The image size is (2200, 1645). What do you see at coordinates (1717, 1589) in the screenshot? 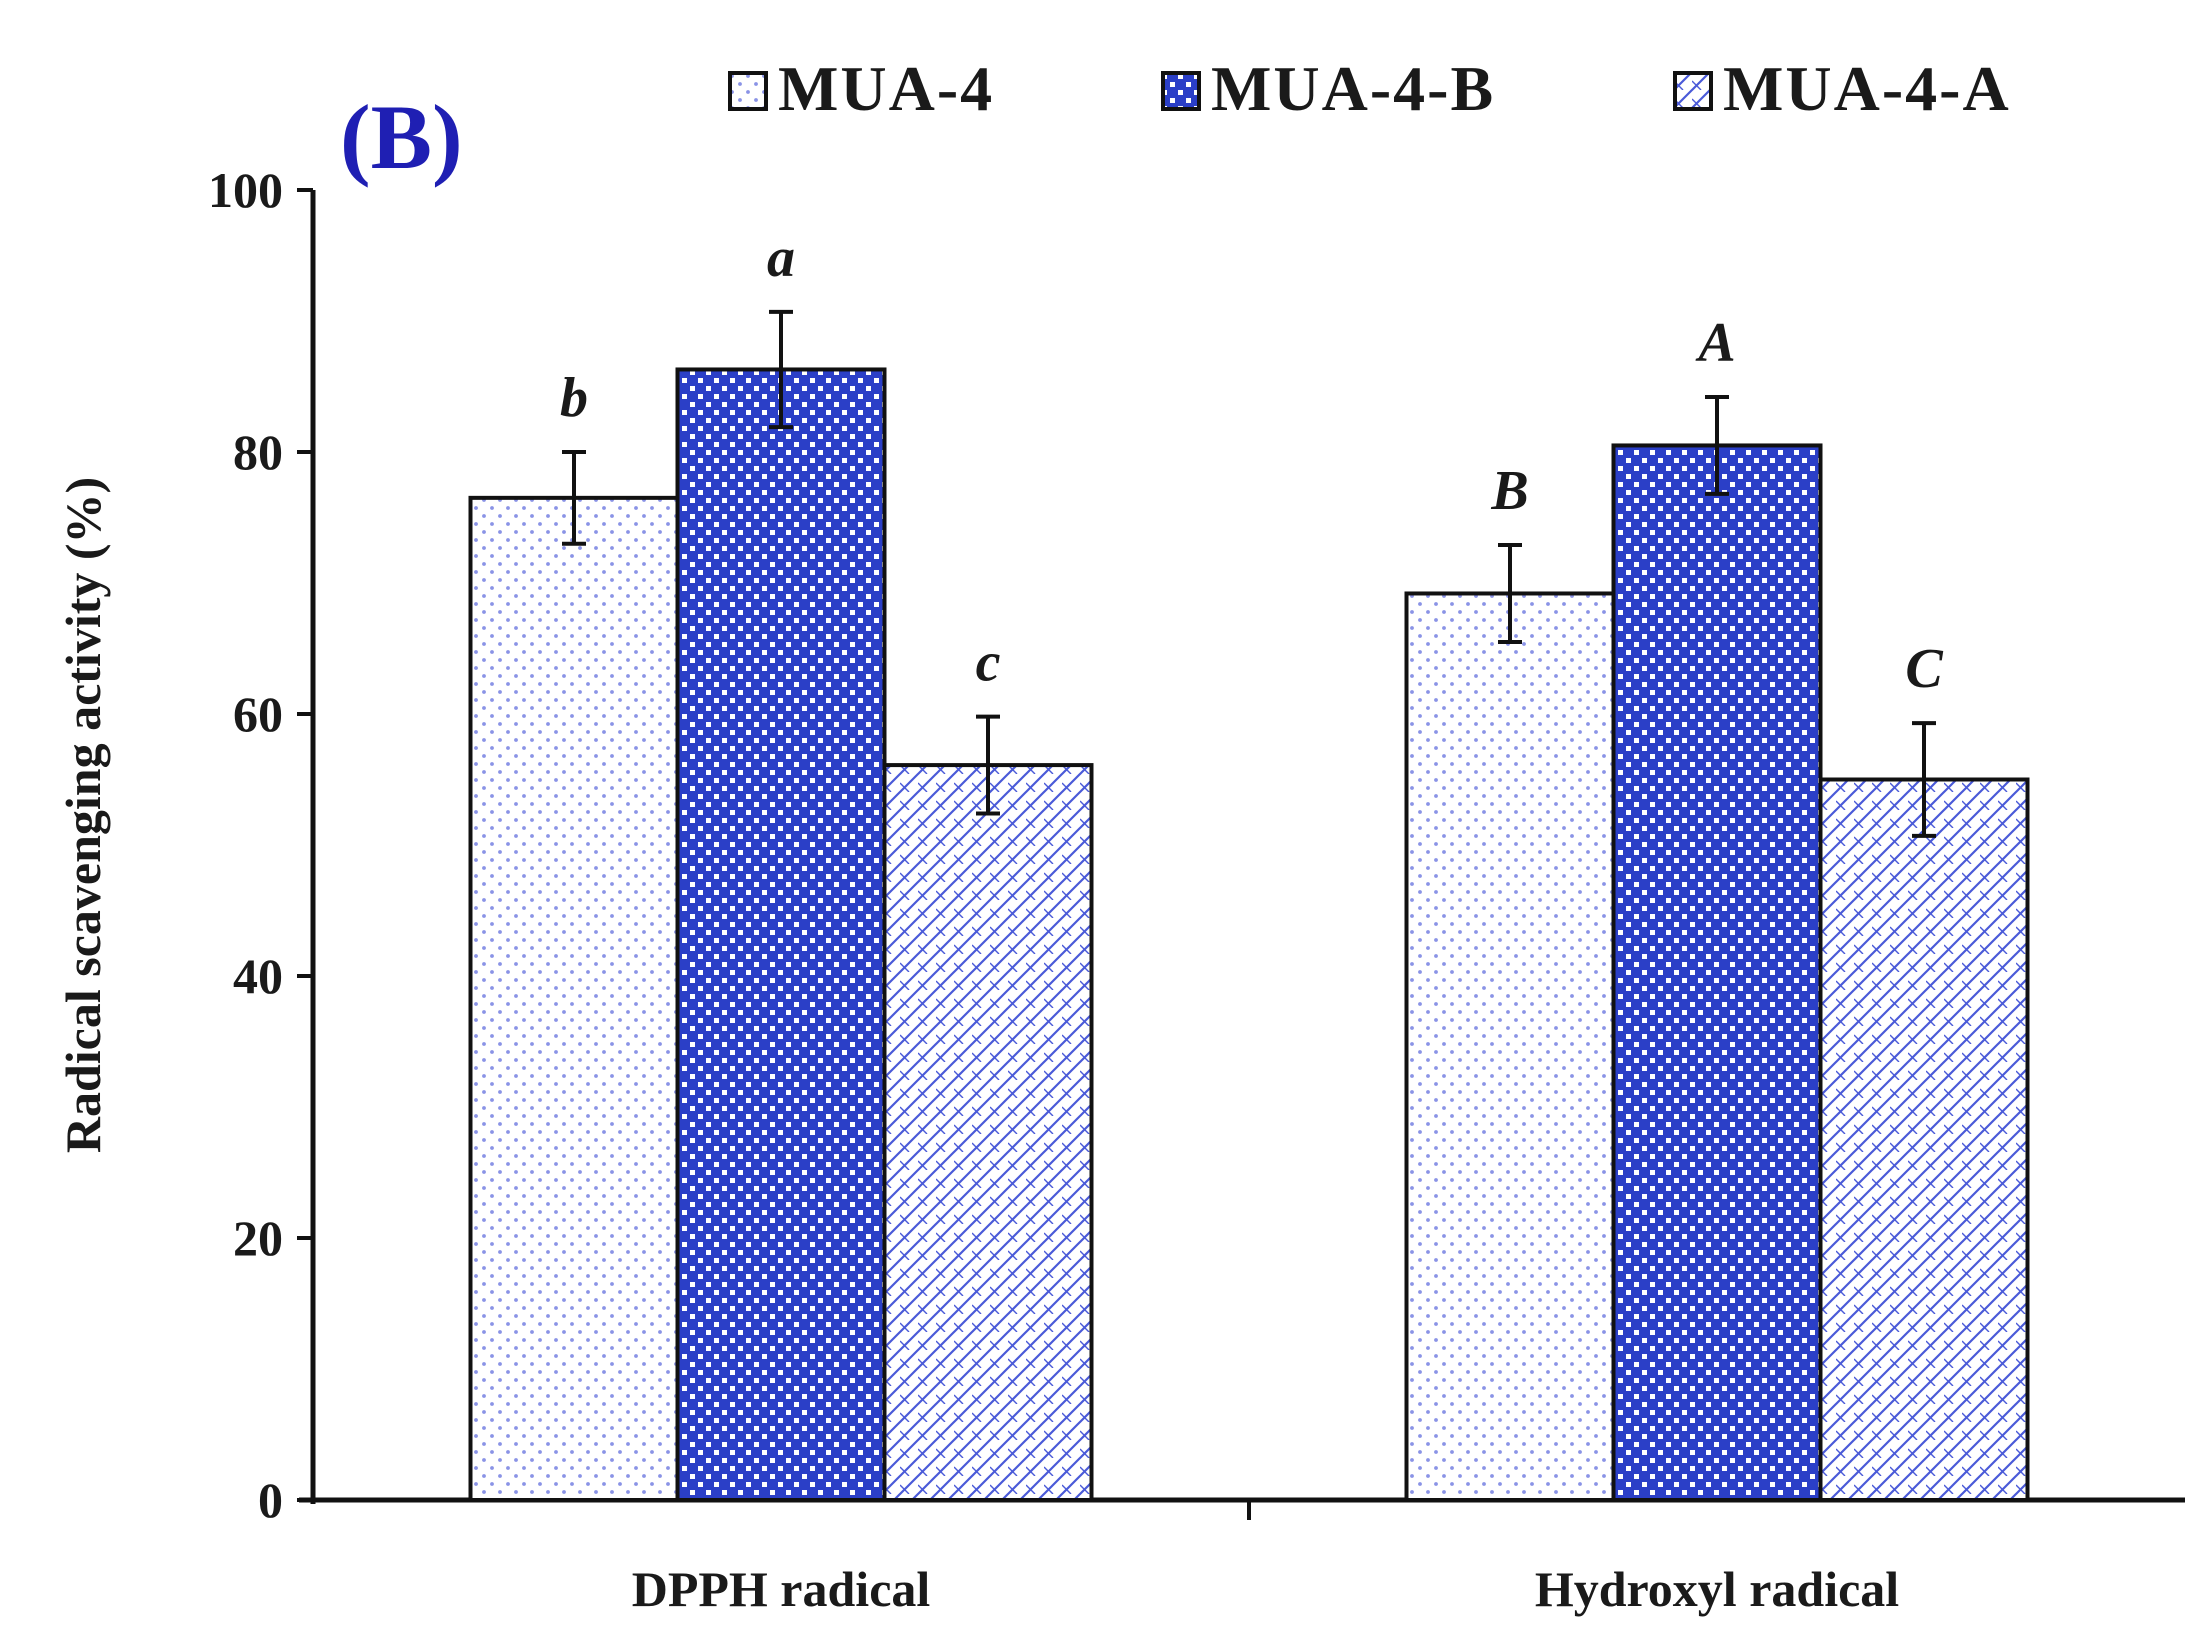
I see `x-category-label: Hydroxyl radical` at bounding box center [1717, 1589].